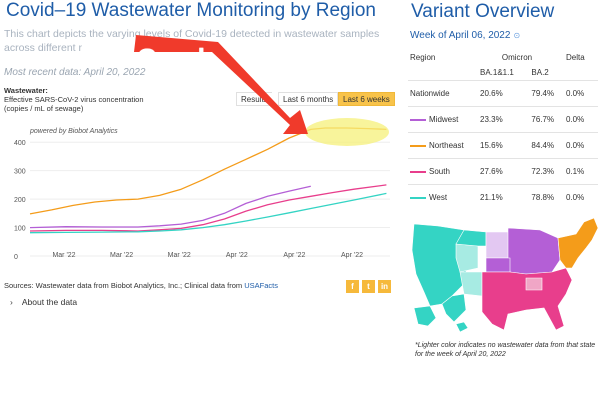 The width and height of the screenshot is (600, 408). Describe the element at coordinates (498, 245) in the screenshot. I see `map-midwest-light` at that location.